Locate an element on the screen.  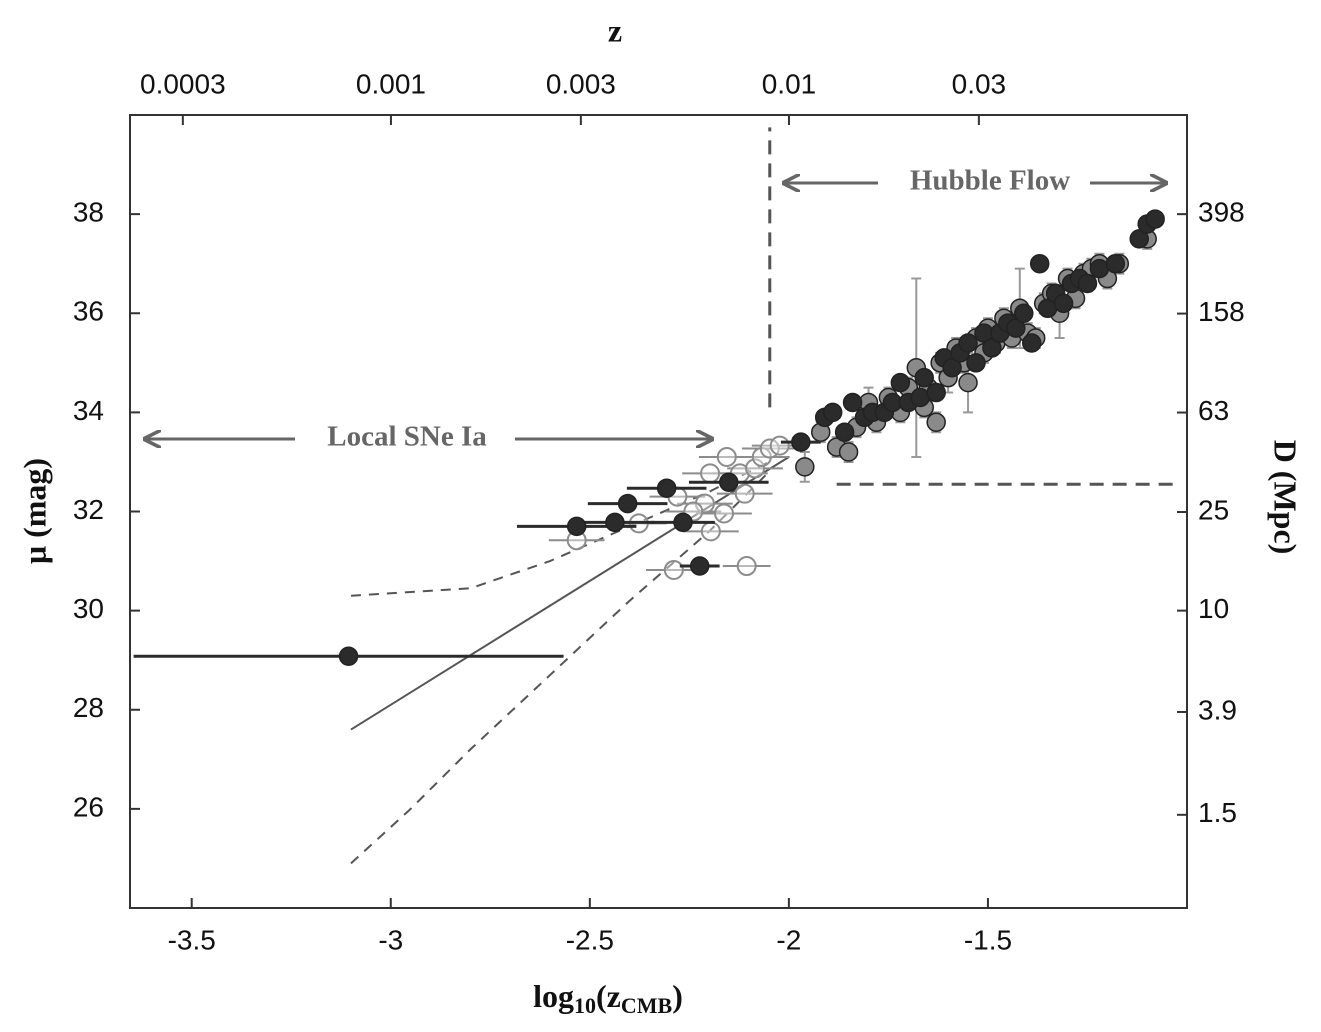
y2-axis-title: D (Mpc) is located at coordinates (1286, 497).